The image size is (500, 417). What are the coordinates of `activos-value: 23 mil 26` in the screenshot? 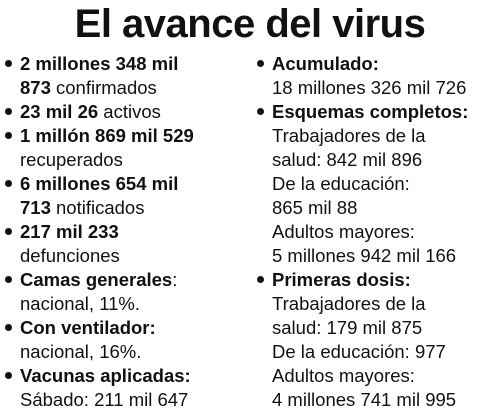 It's located at (59, 111).